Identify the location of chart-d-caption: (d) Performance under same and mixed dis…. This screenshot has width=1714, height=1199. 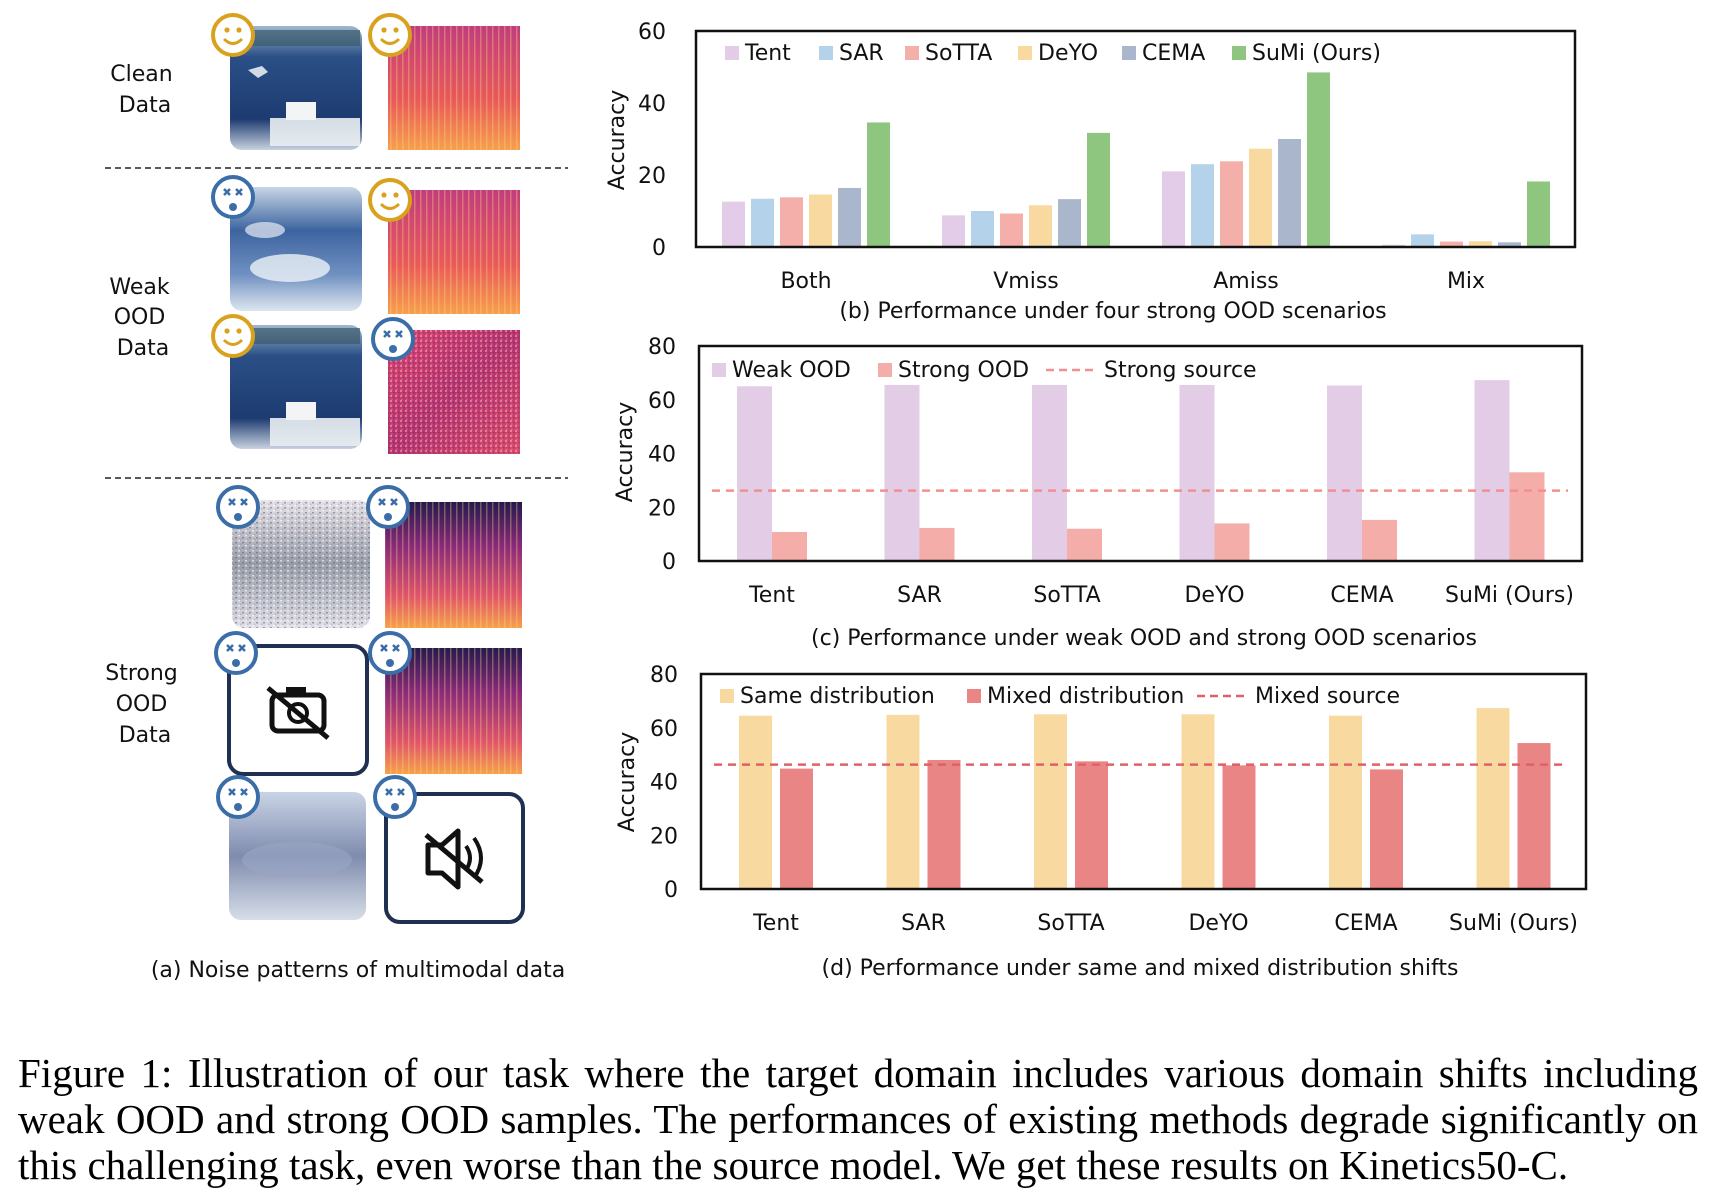
(1140, 968).